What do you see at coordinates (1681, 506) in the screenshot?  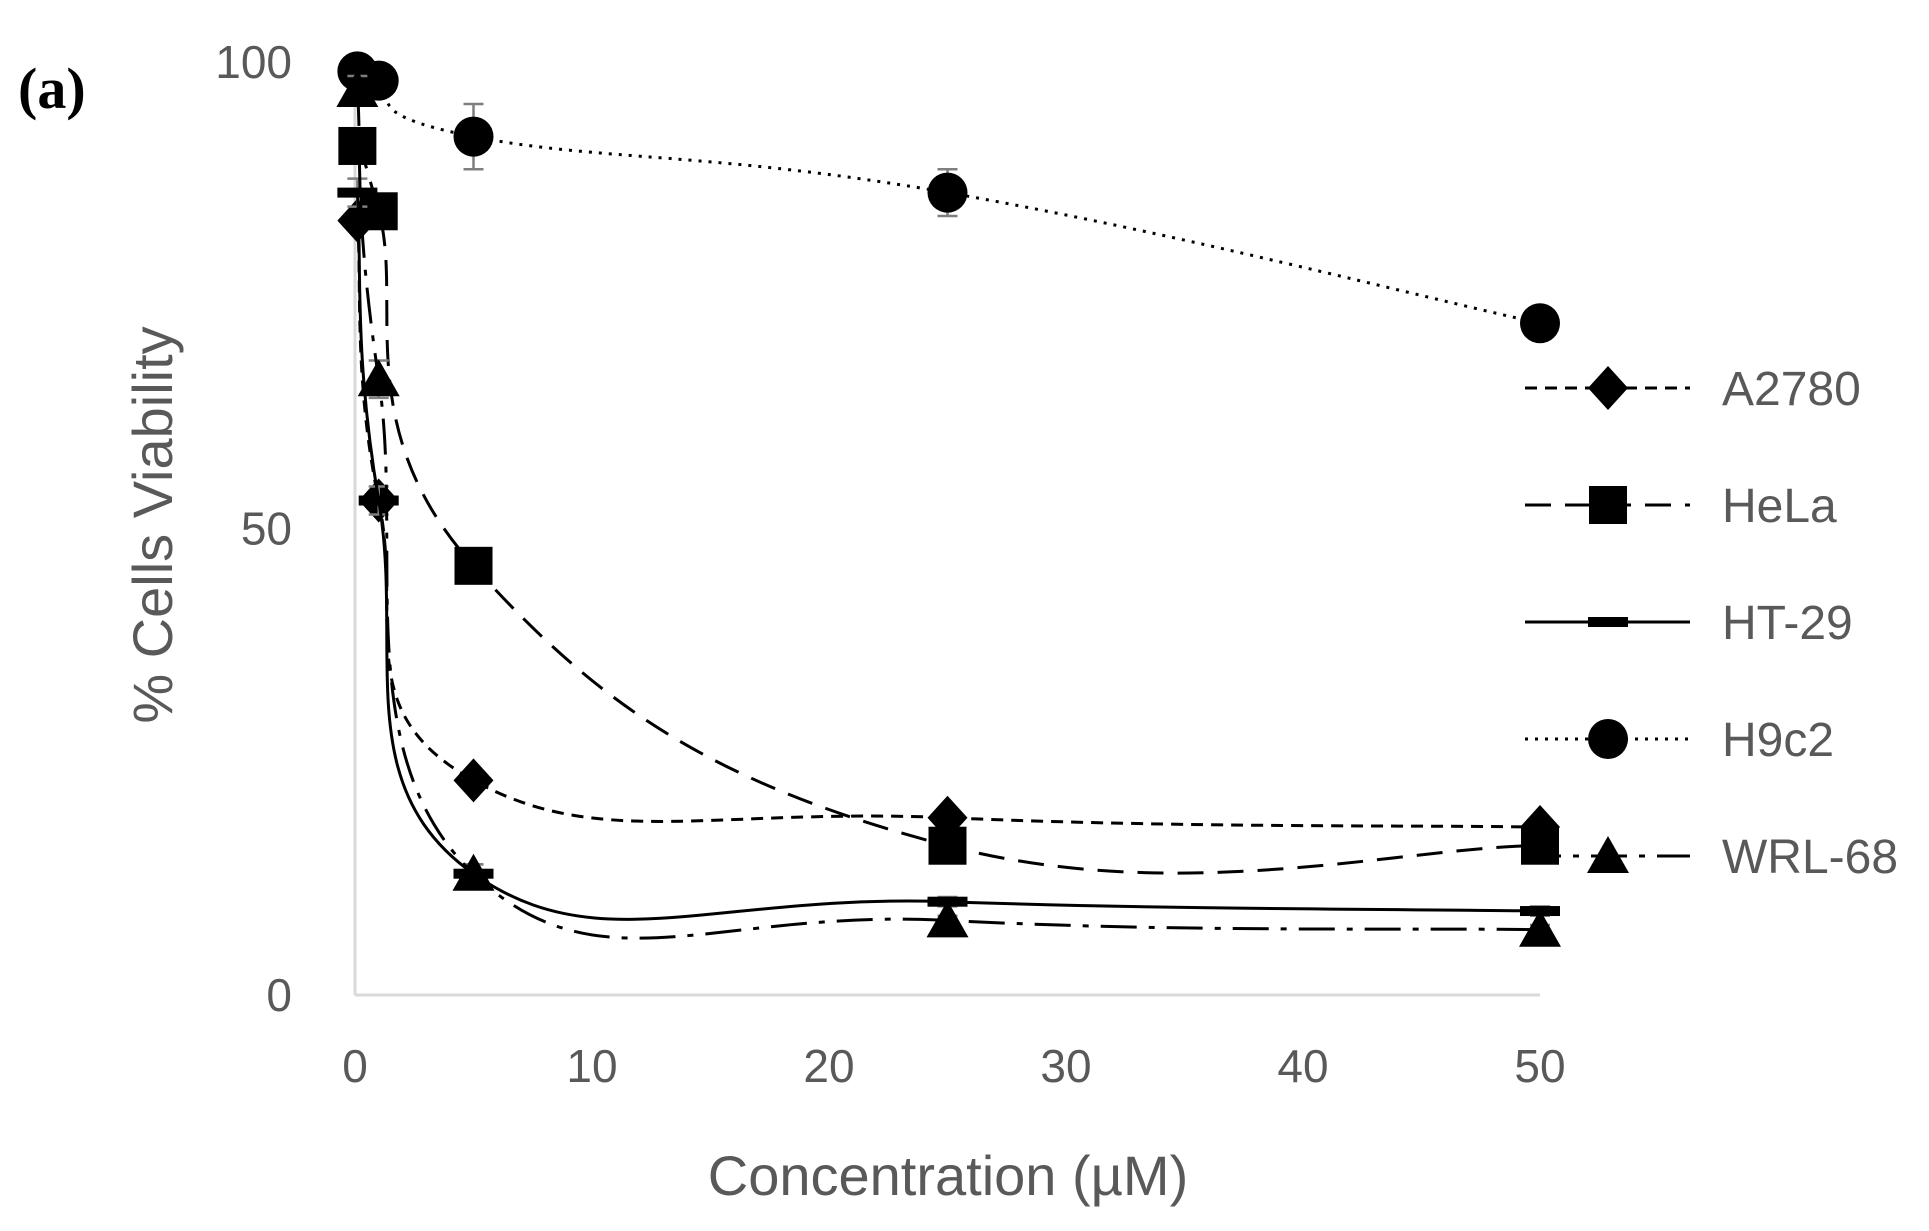 I see `legend-item: HeLa` at bounding box center [1681, 506].